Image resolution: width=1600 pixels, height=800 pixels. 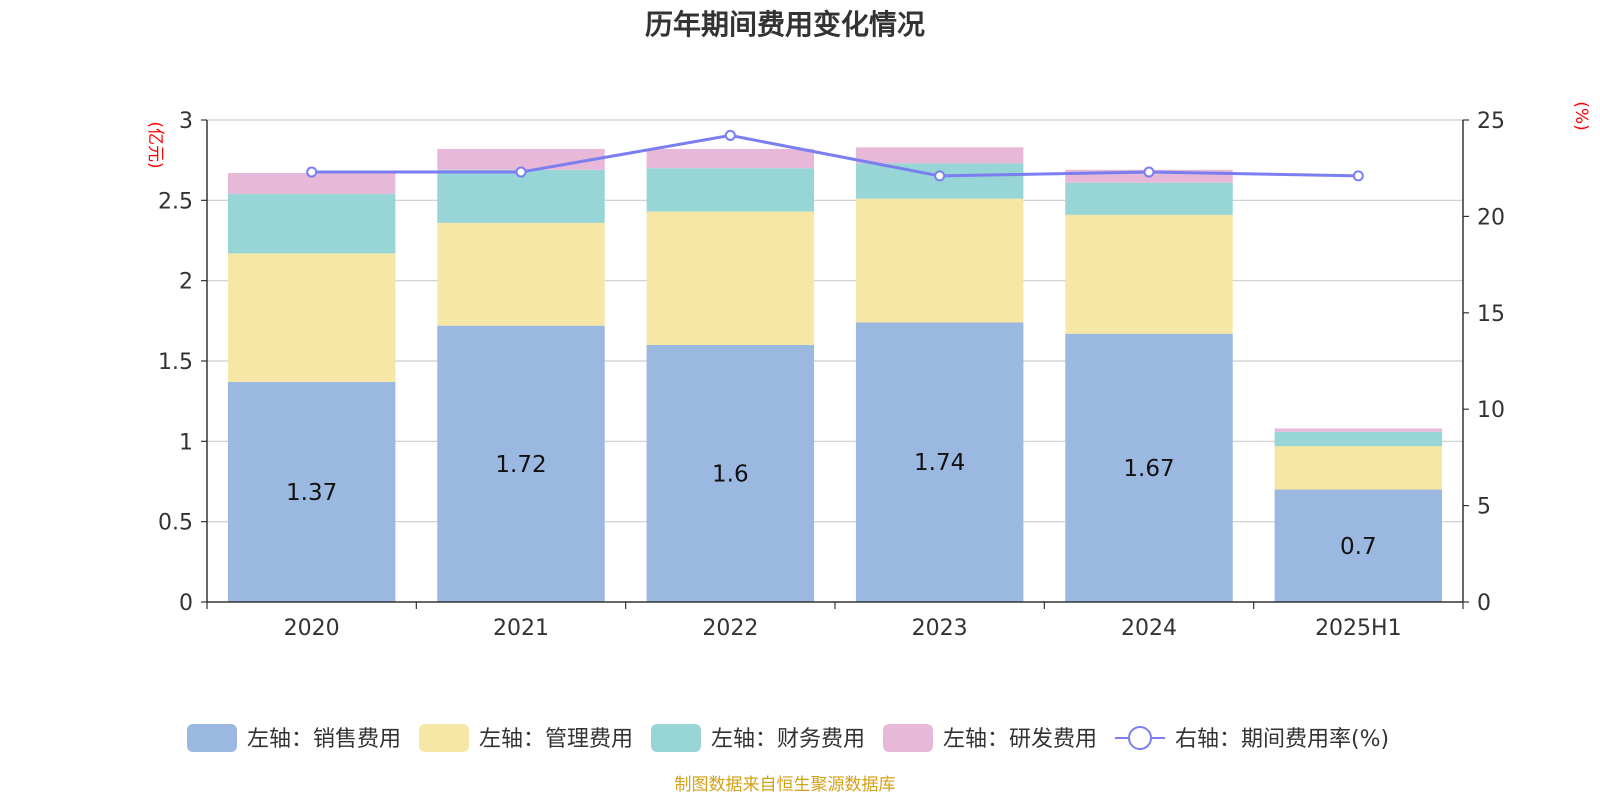 What do you see at coordinates (940, 628) in the screenshot?
I see `x-tick-label: 2023` at bounding box center [940, 628].